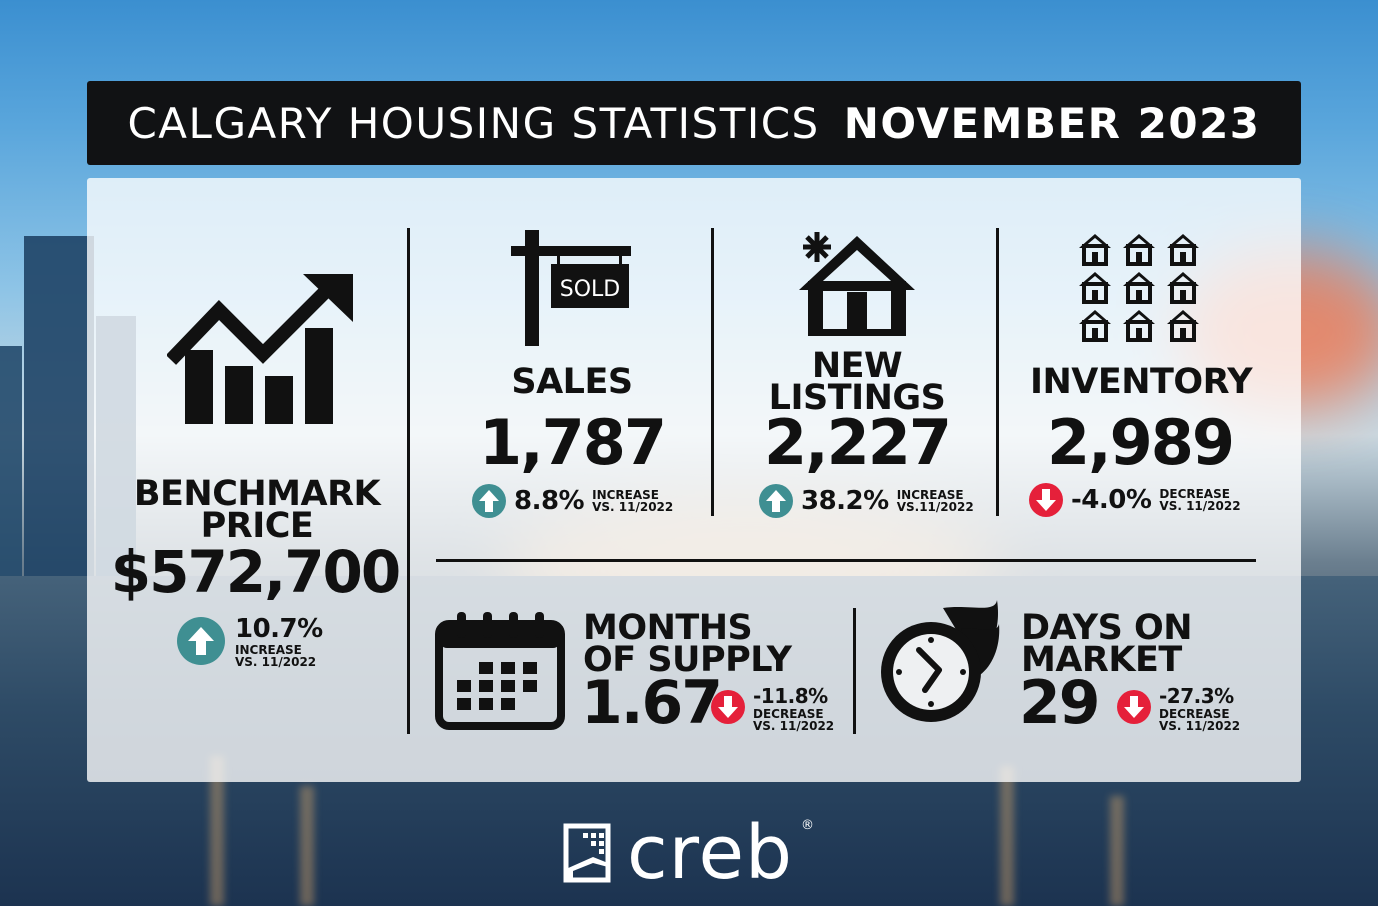 The image size is (1378, 906). What do you see at coordinates (276, 662) in the screenshot?
I see `benchmark-compare: VS. 11/2022` at bounding box center [276, 662].